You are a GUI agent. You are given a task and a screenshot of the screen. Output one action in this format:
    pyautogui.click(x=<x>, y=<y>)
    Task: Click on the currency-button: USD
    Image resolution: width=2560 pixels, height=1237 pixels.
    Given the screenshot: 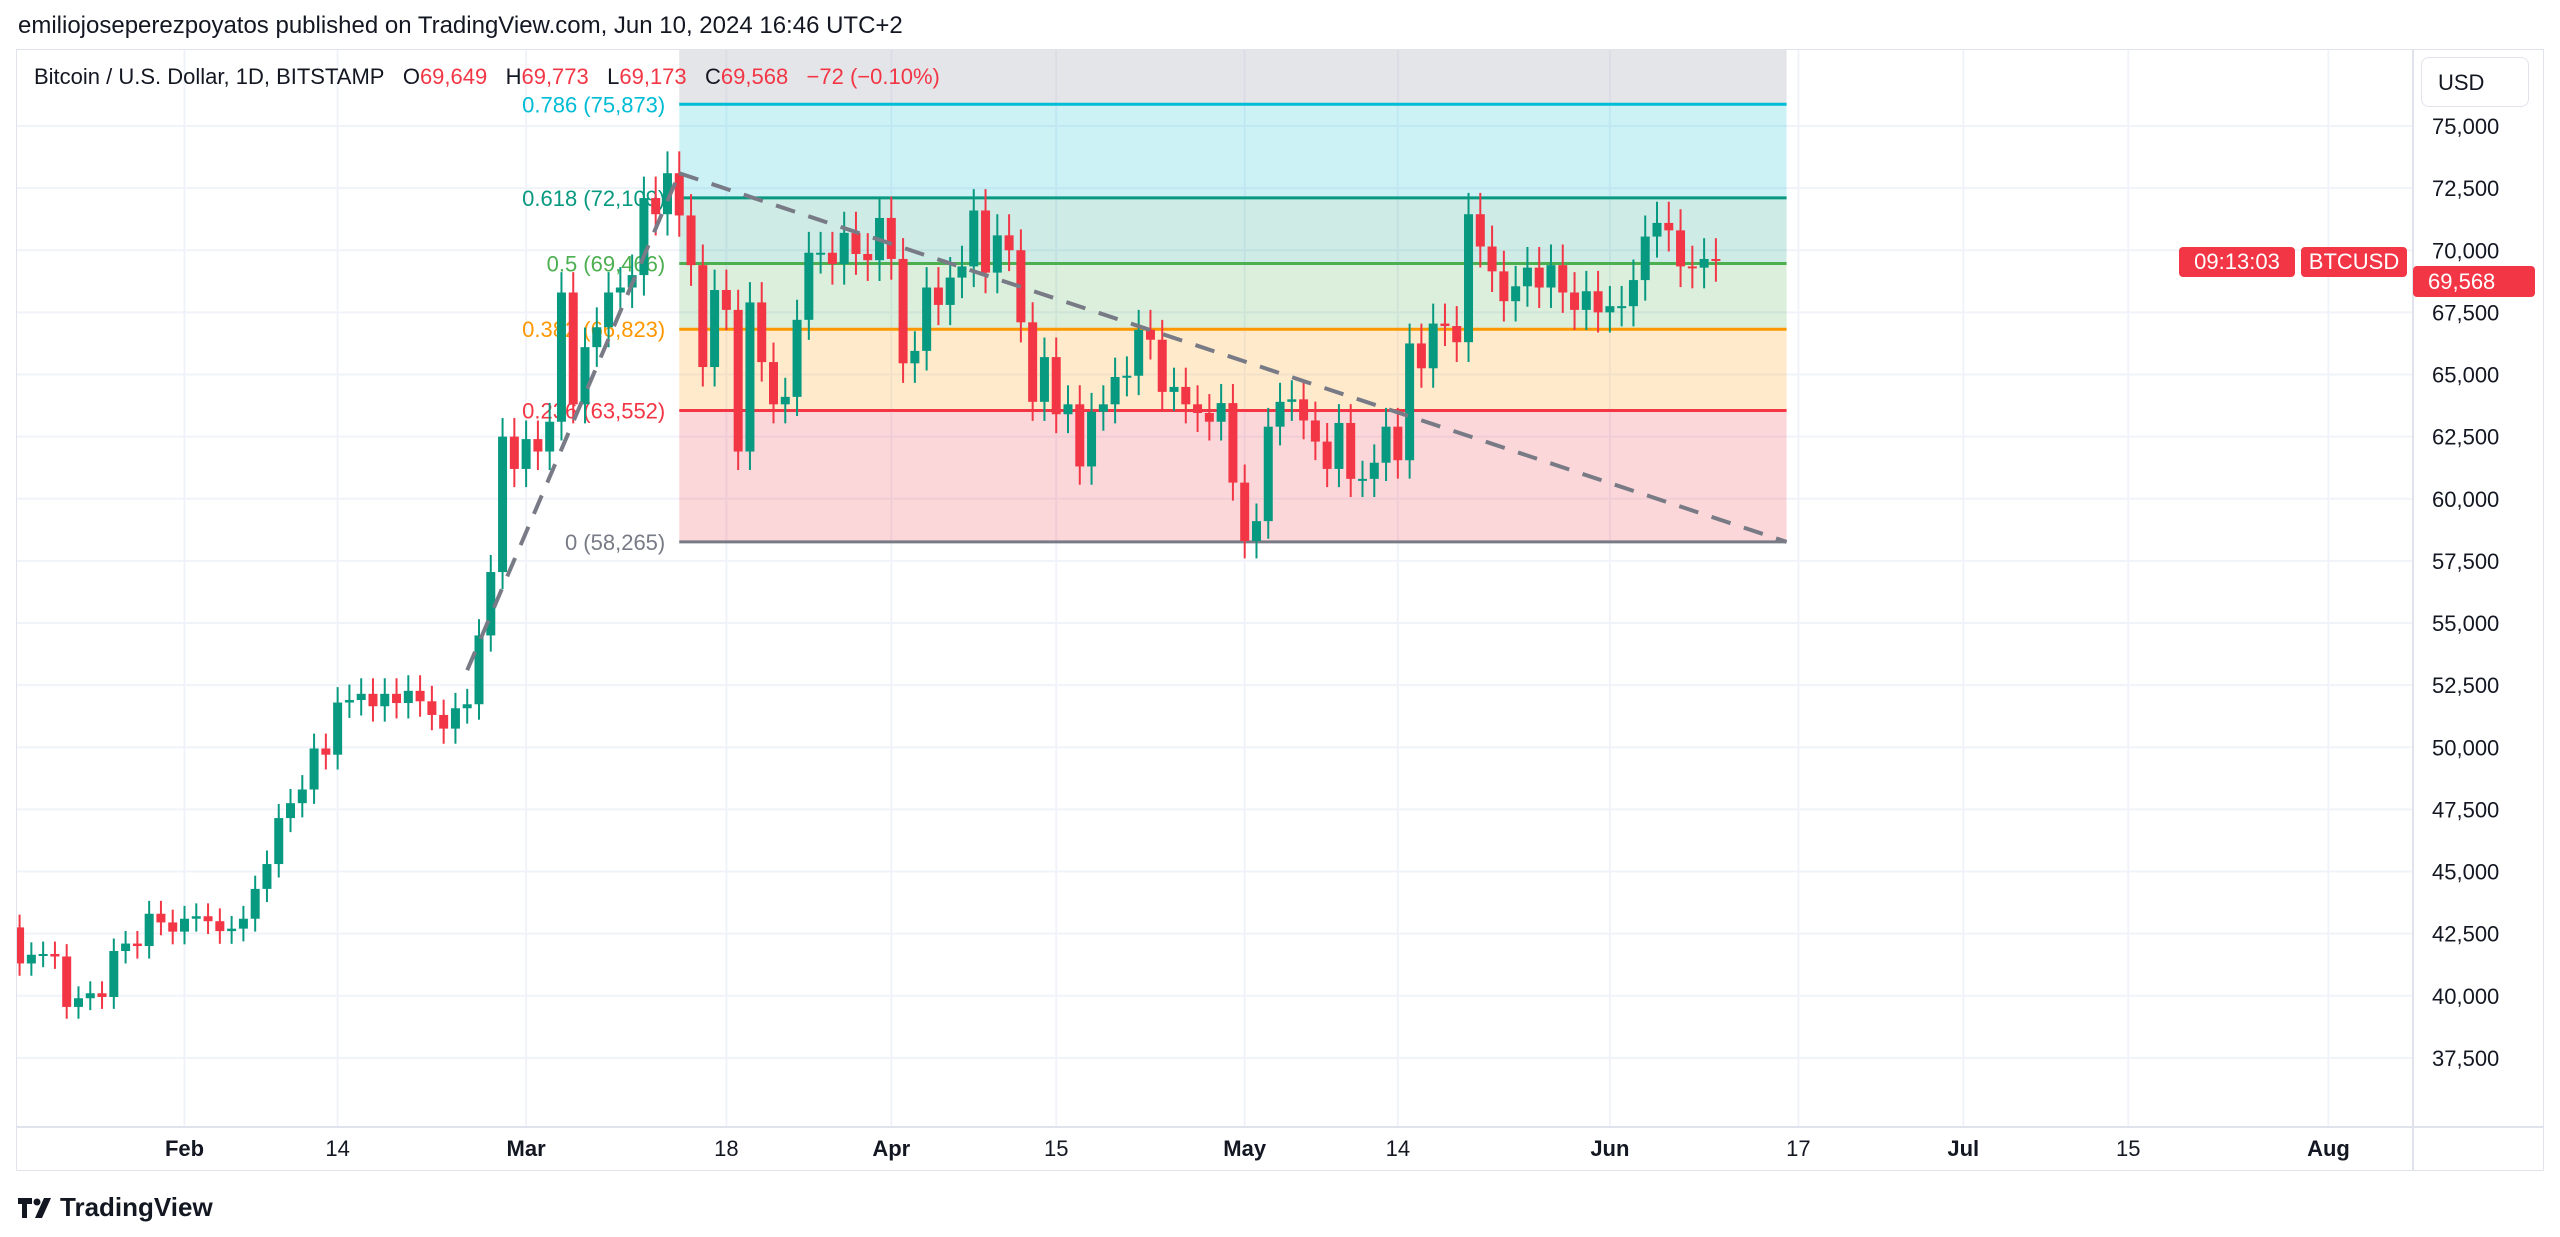 What is the action you would take?
    pyautogui.click(x=2475, y=82)
    